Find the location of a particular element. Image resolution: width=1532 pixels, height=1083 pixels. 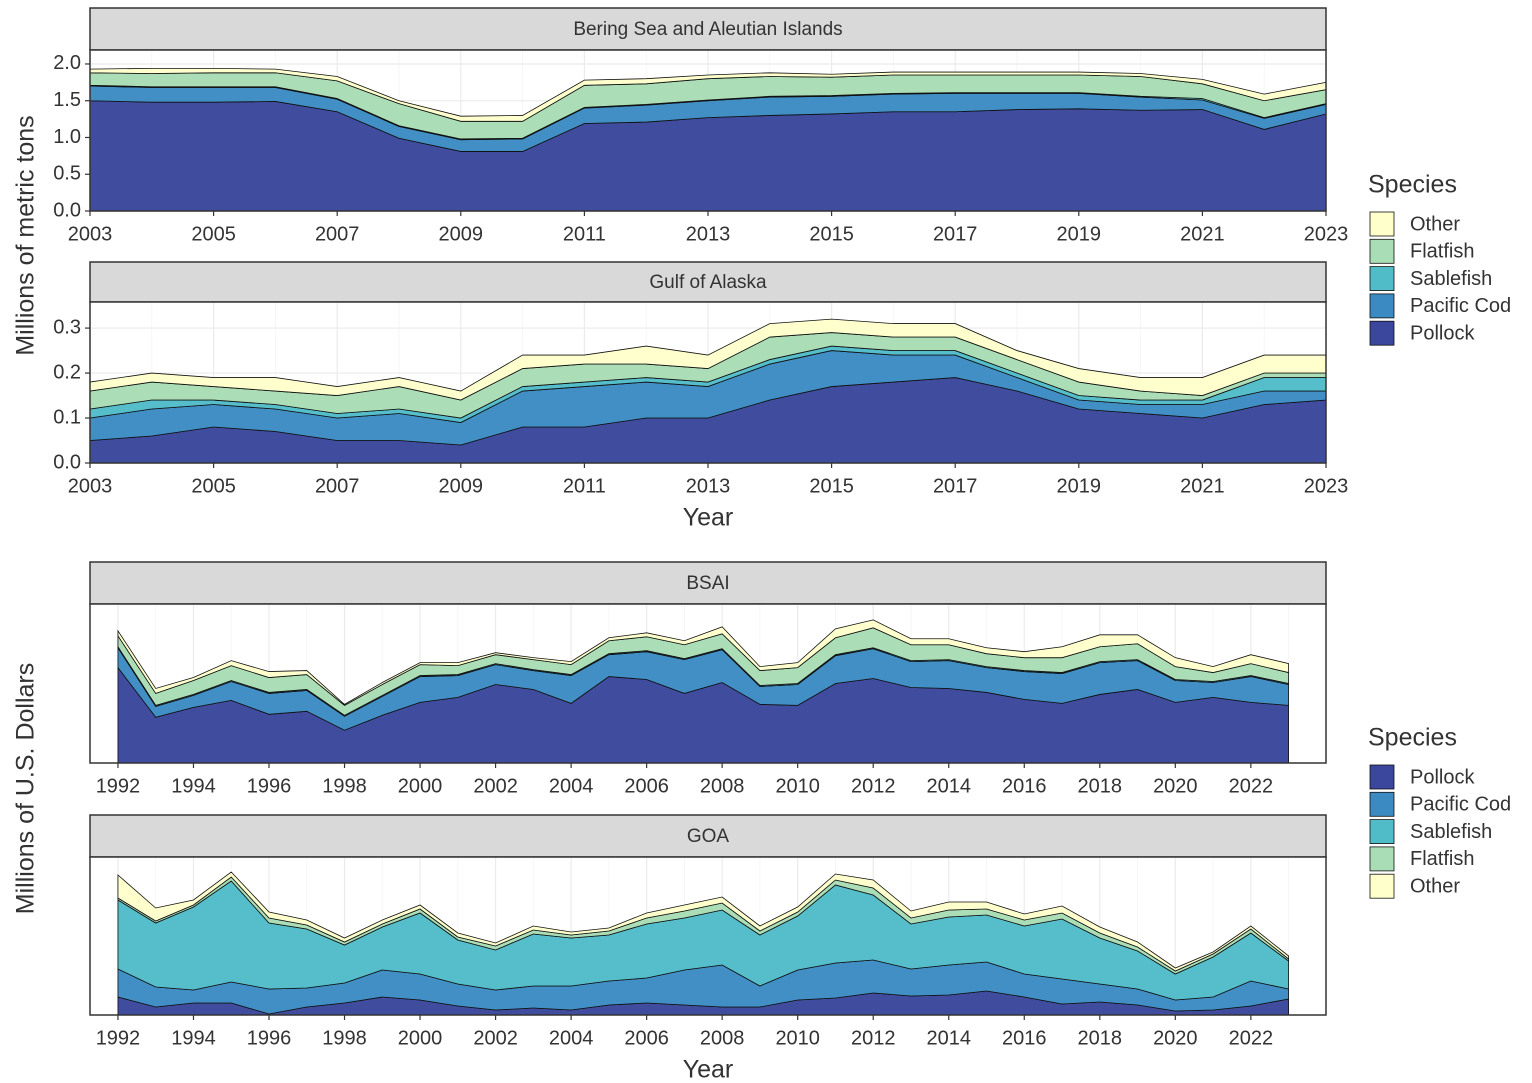

y-tick-label: 1.5 is located at coordinates (67, 100).